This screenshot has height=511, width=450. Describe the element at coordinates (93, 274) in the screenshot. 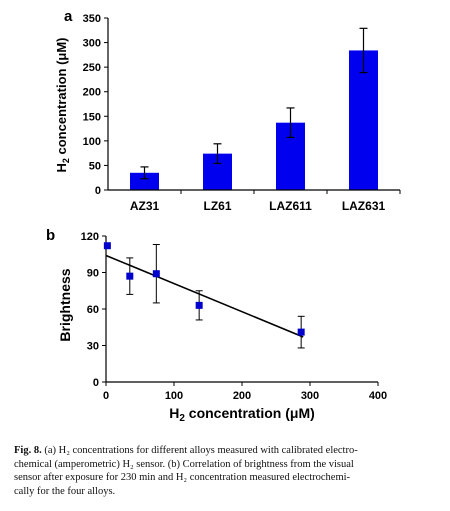

I see `panel-b-y-tick-label: 90` at that location.